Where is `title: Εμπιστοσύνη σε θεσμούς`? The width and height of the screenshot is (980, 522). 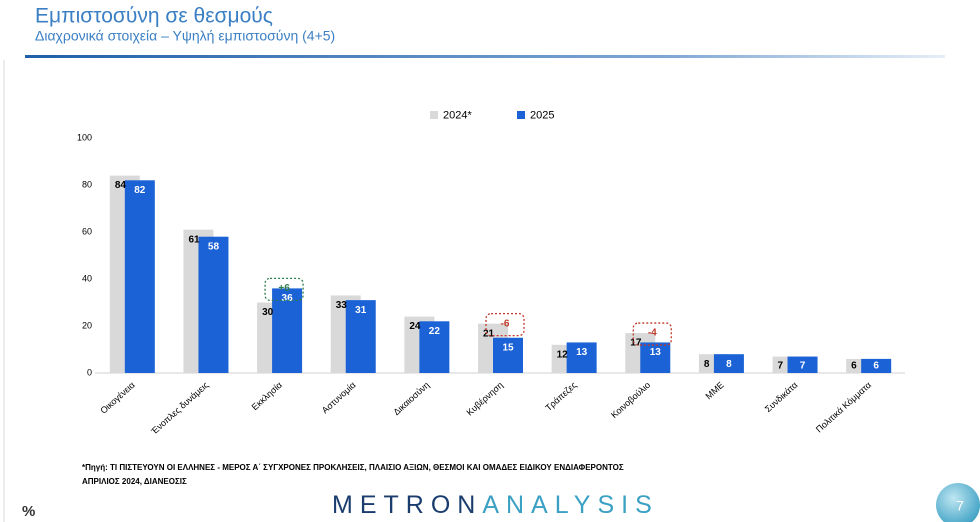
title: Εμπιστοσύνη σε θεσμούς is located at coordinates (154, 16).